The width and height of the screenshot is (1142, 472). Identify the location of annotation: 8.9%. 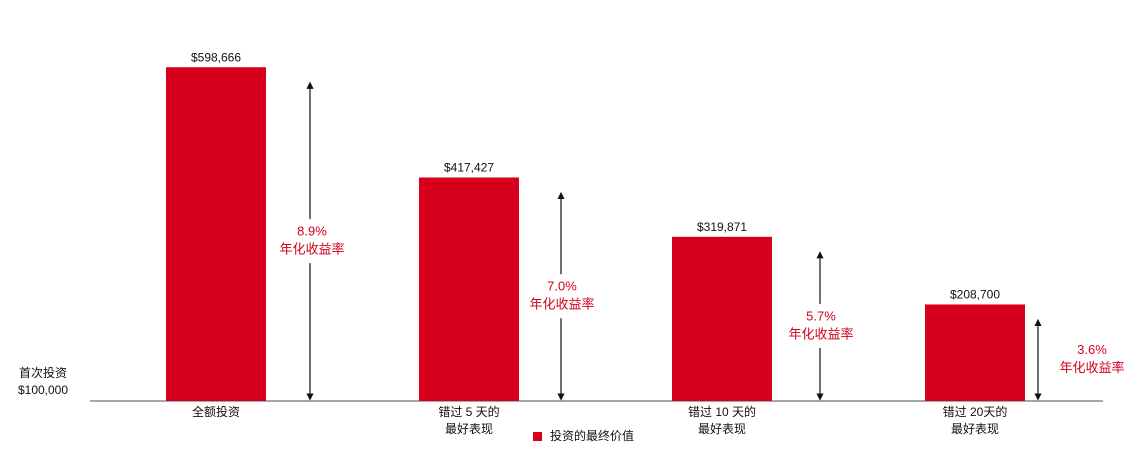
(312, 231).